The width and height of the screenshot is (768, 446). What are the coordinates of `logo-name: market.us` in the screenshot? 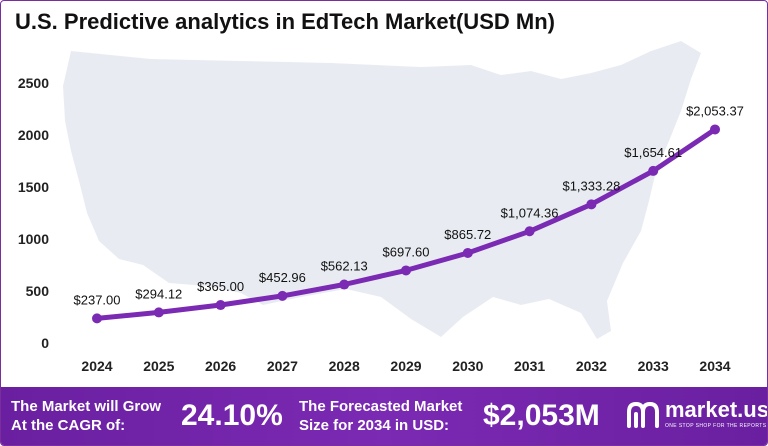 It's located at (716, 409).